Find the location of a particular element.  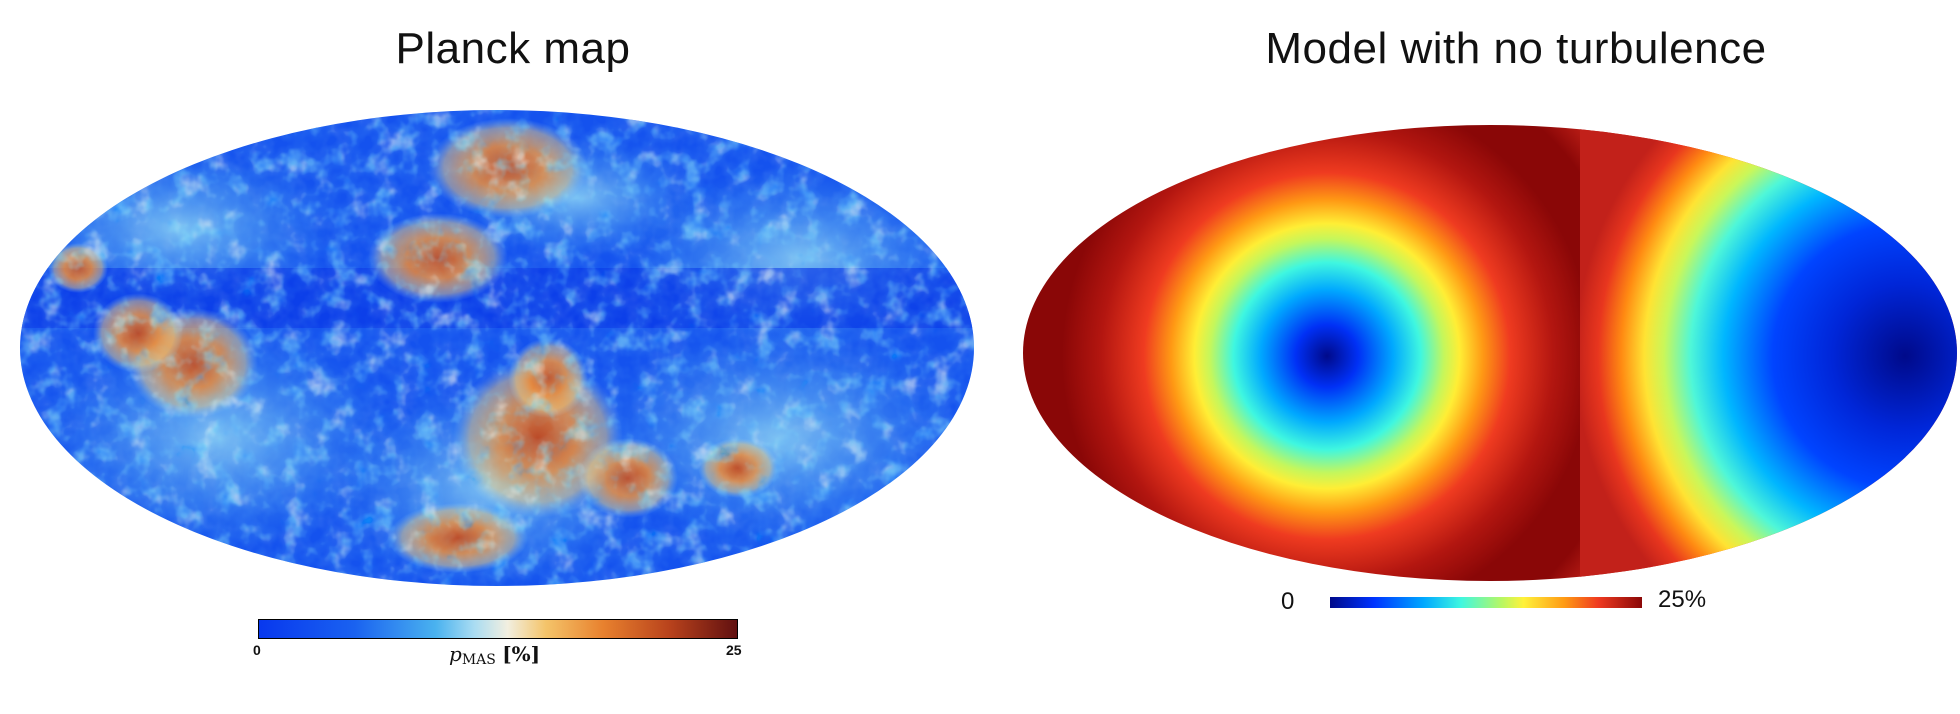

colorbar-label-subscript: MAS is located at coordinates (478, 660).